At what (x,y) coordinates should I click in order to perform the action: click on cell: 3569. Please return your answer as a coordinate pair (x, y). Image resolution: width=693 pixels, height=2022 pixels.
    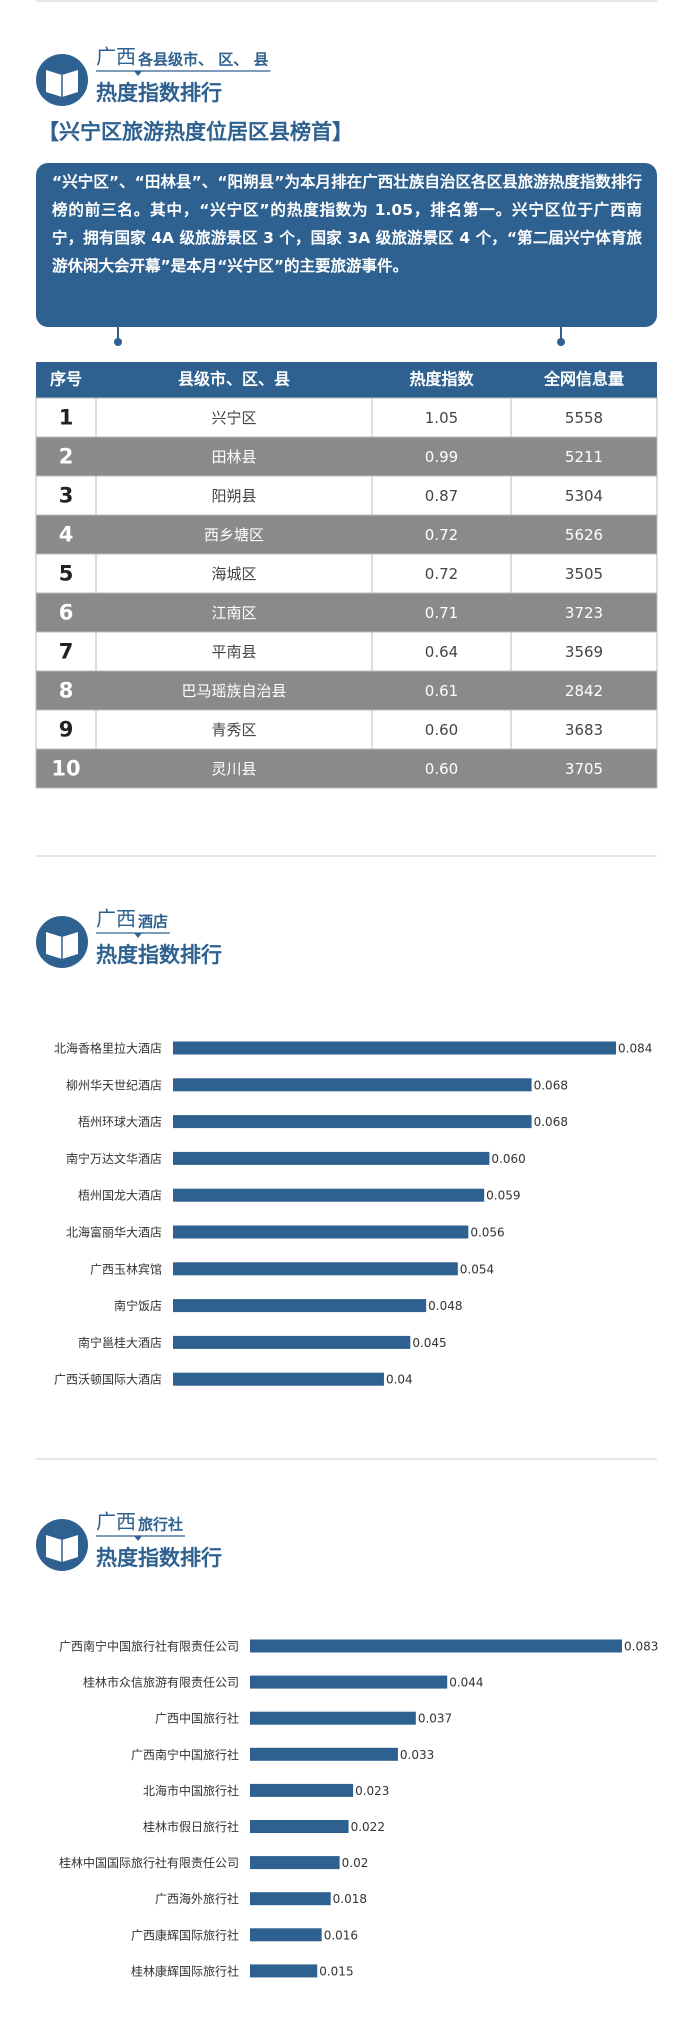
    Looking at the image, I should click on (584, 652).